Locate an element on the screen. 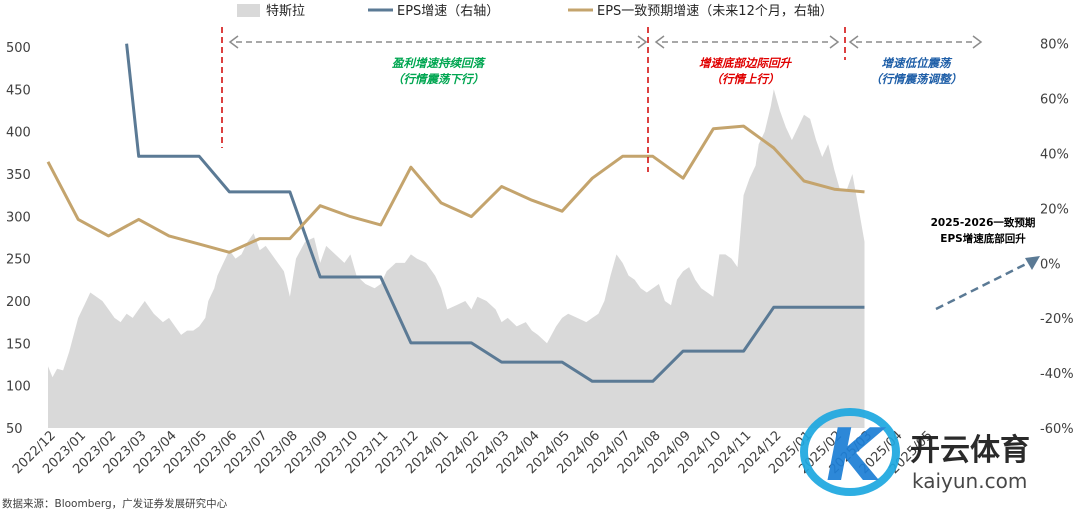 The height and width of the screenshot is (512, 1080). legend: 特斯拉 EPS增速（右轴） EPS一致预期增速（未来12个月，右轴） is located at coordinates (535, 11).